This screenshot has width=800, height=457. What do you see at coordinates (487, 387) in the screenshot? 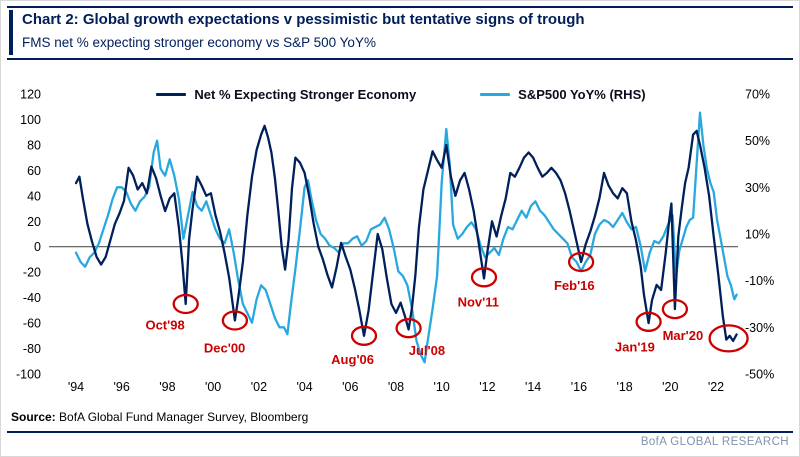
I see `x-axis-tick-label: '12` at bounding box center [487, 387].